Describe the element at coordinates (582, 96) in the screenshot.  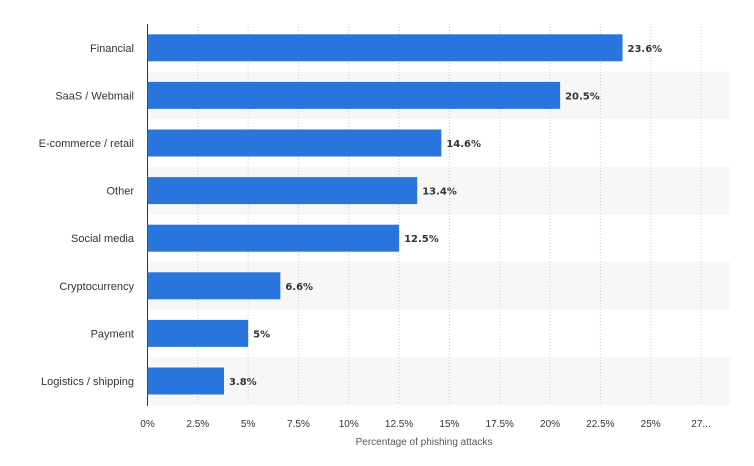
I see `value-label-saas-webmail: 20.5%` at that location.